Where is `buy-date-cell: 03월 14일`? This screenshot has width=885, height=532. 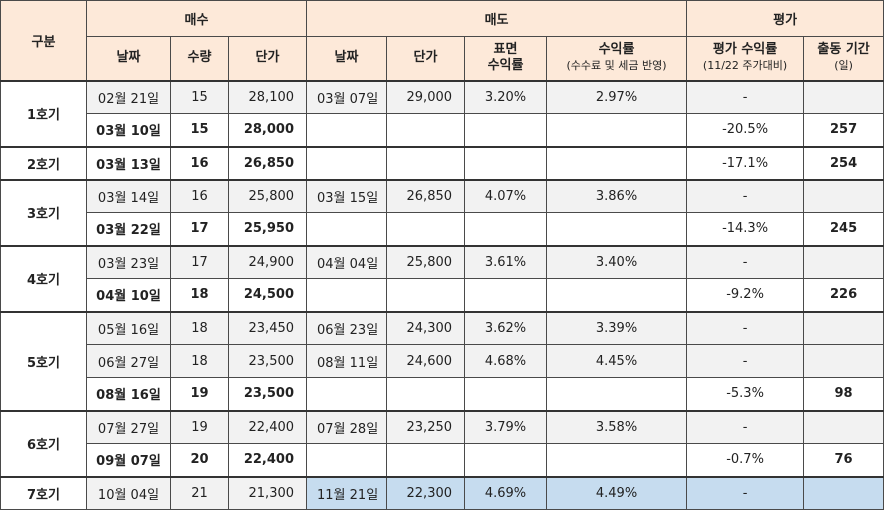
buy-date-cell: 03월 14일 is located at coordinates (128, 195).